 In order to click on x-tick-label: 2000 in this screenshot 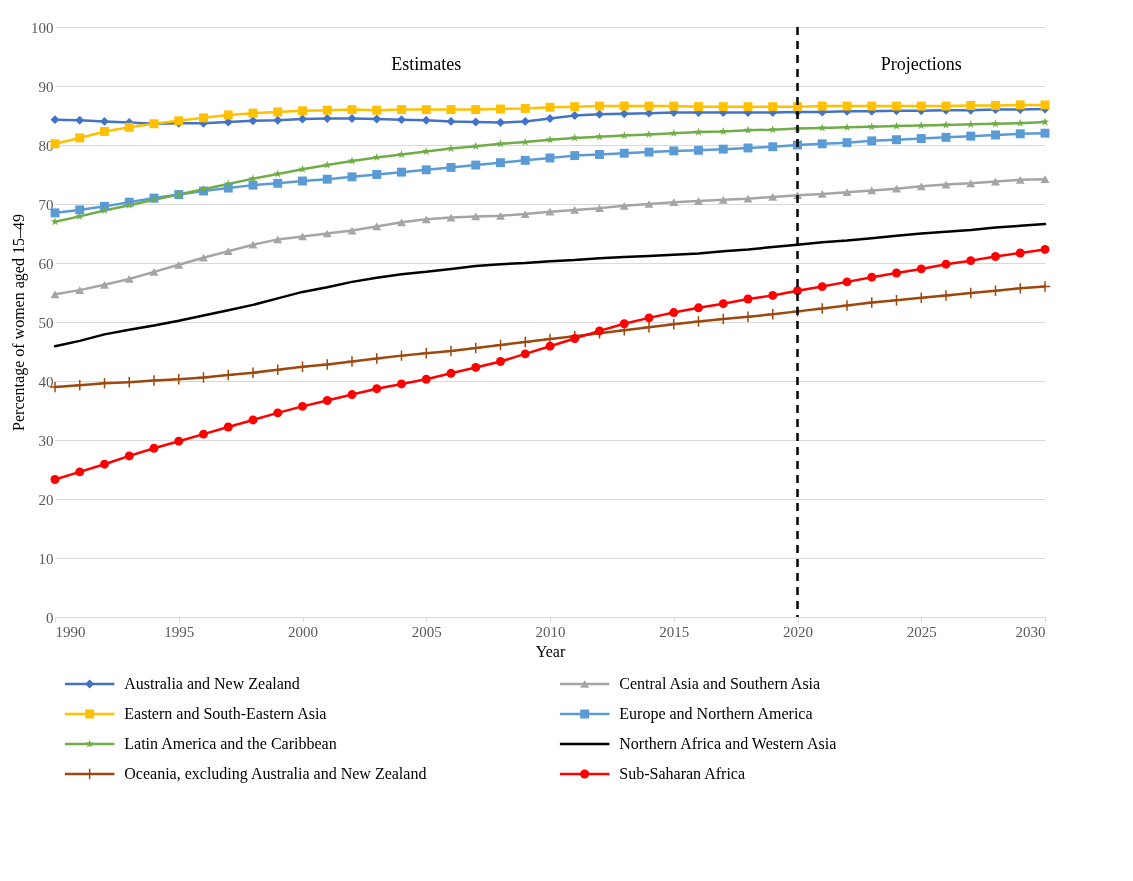, I will do `click(303, 631)`.